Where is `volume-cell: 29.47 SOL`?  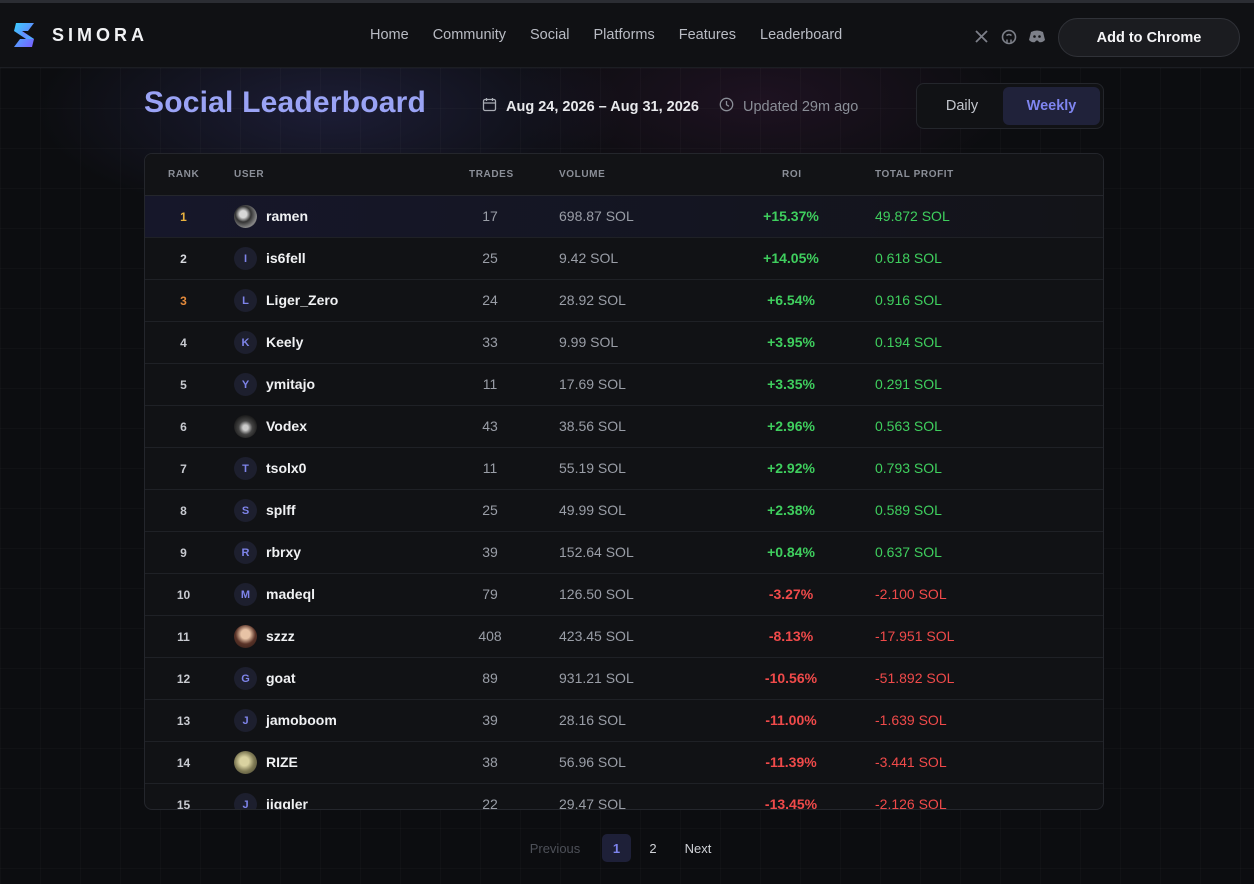 volume-cell: 29.47 SOL is located at coordinates (592, 803).